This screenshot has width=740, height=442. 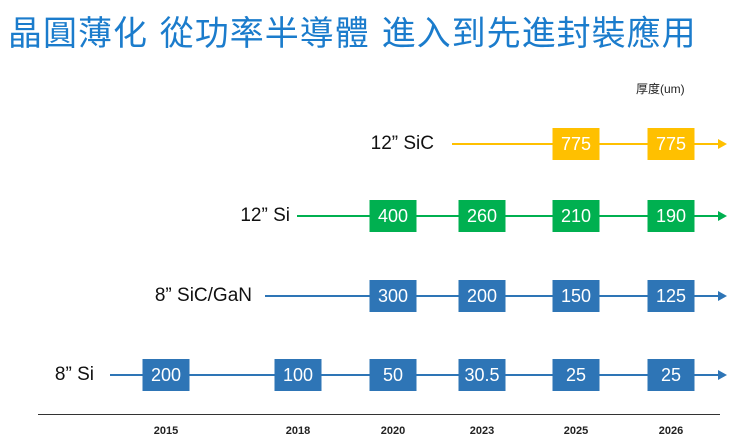 I want to click on thickness-box: 150, so click(x=576, y=296).